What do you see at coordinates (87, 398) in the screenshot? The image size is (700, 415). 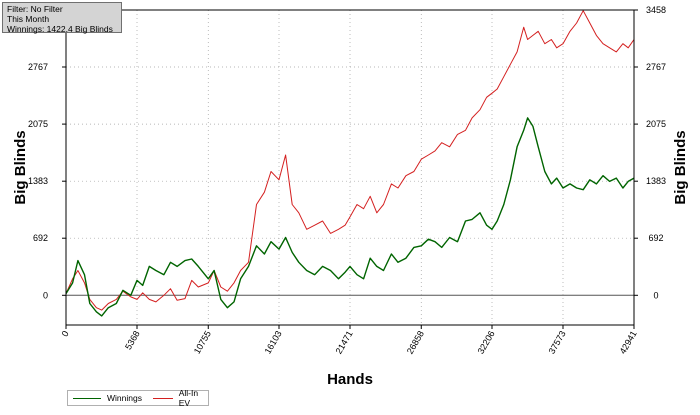 I see `legend-swatch-winnings` at bounding box center [87, 398].